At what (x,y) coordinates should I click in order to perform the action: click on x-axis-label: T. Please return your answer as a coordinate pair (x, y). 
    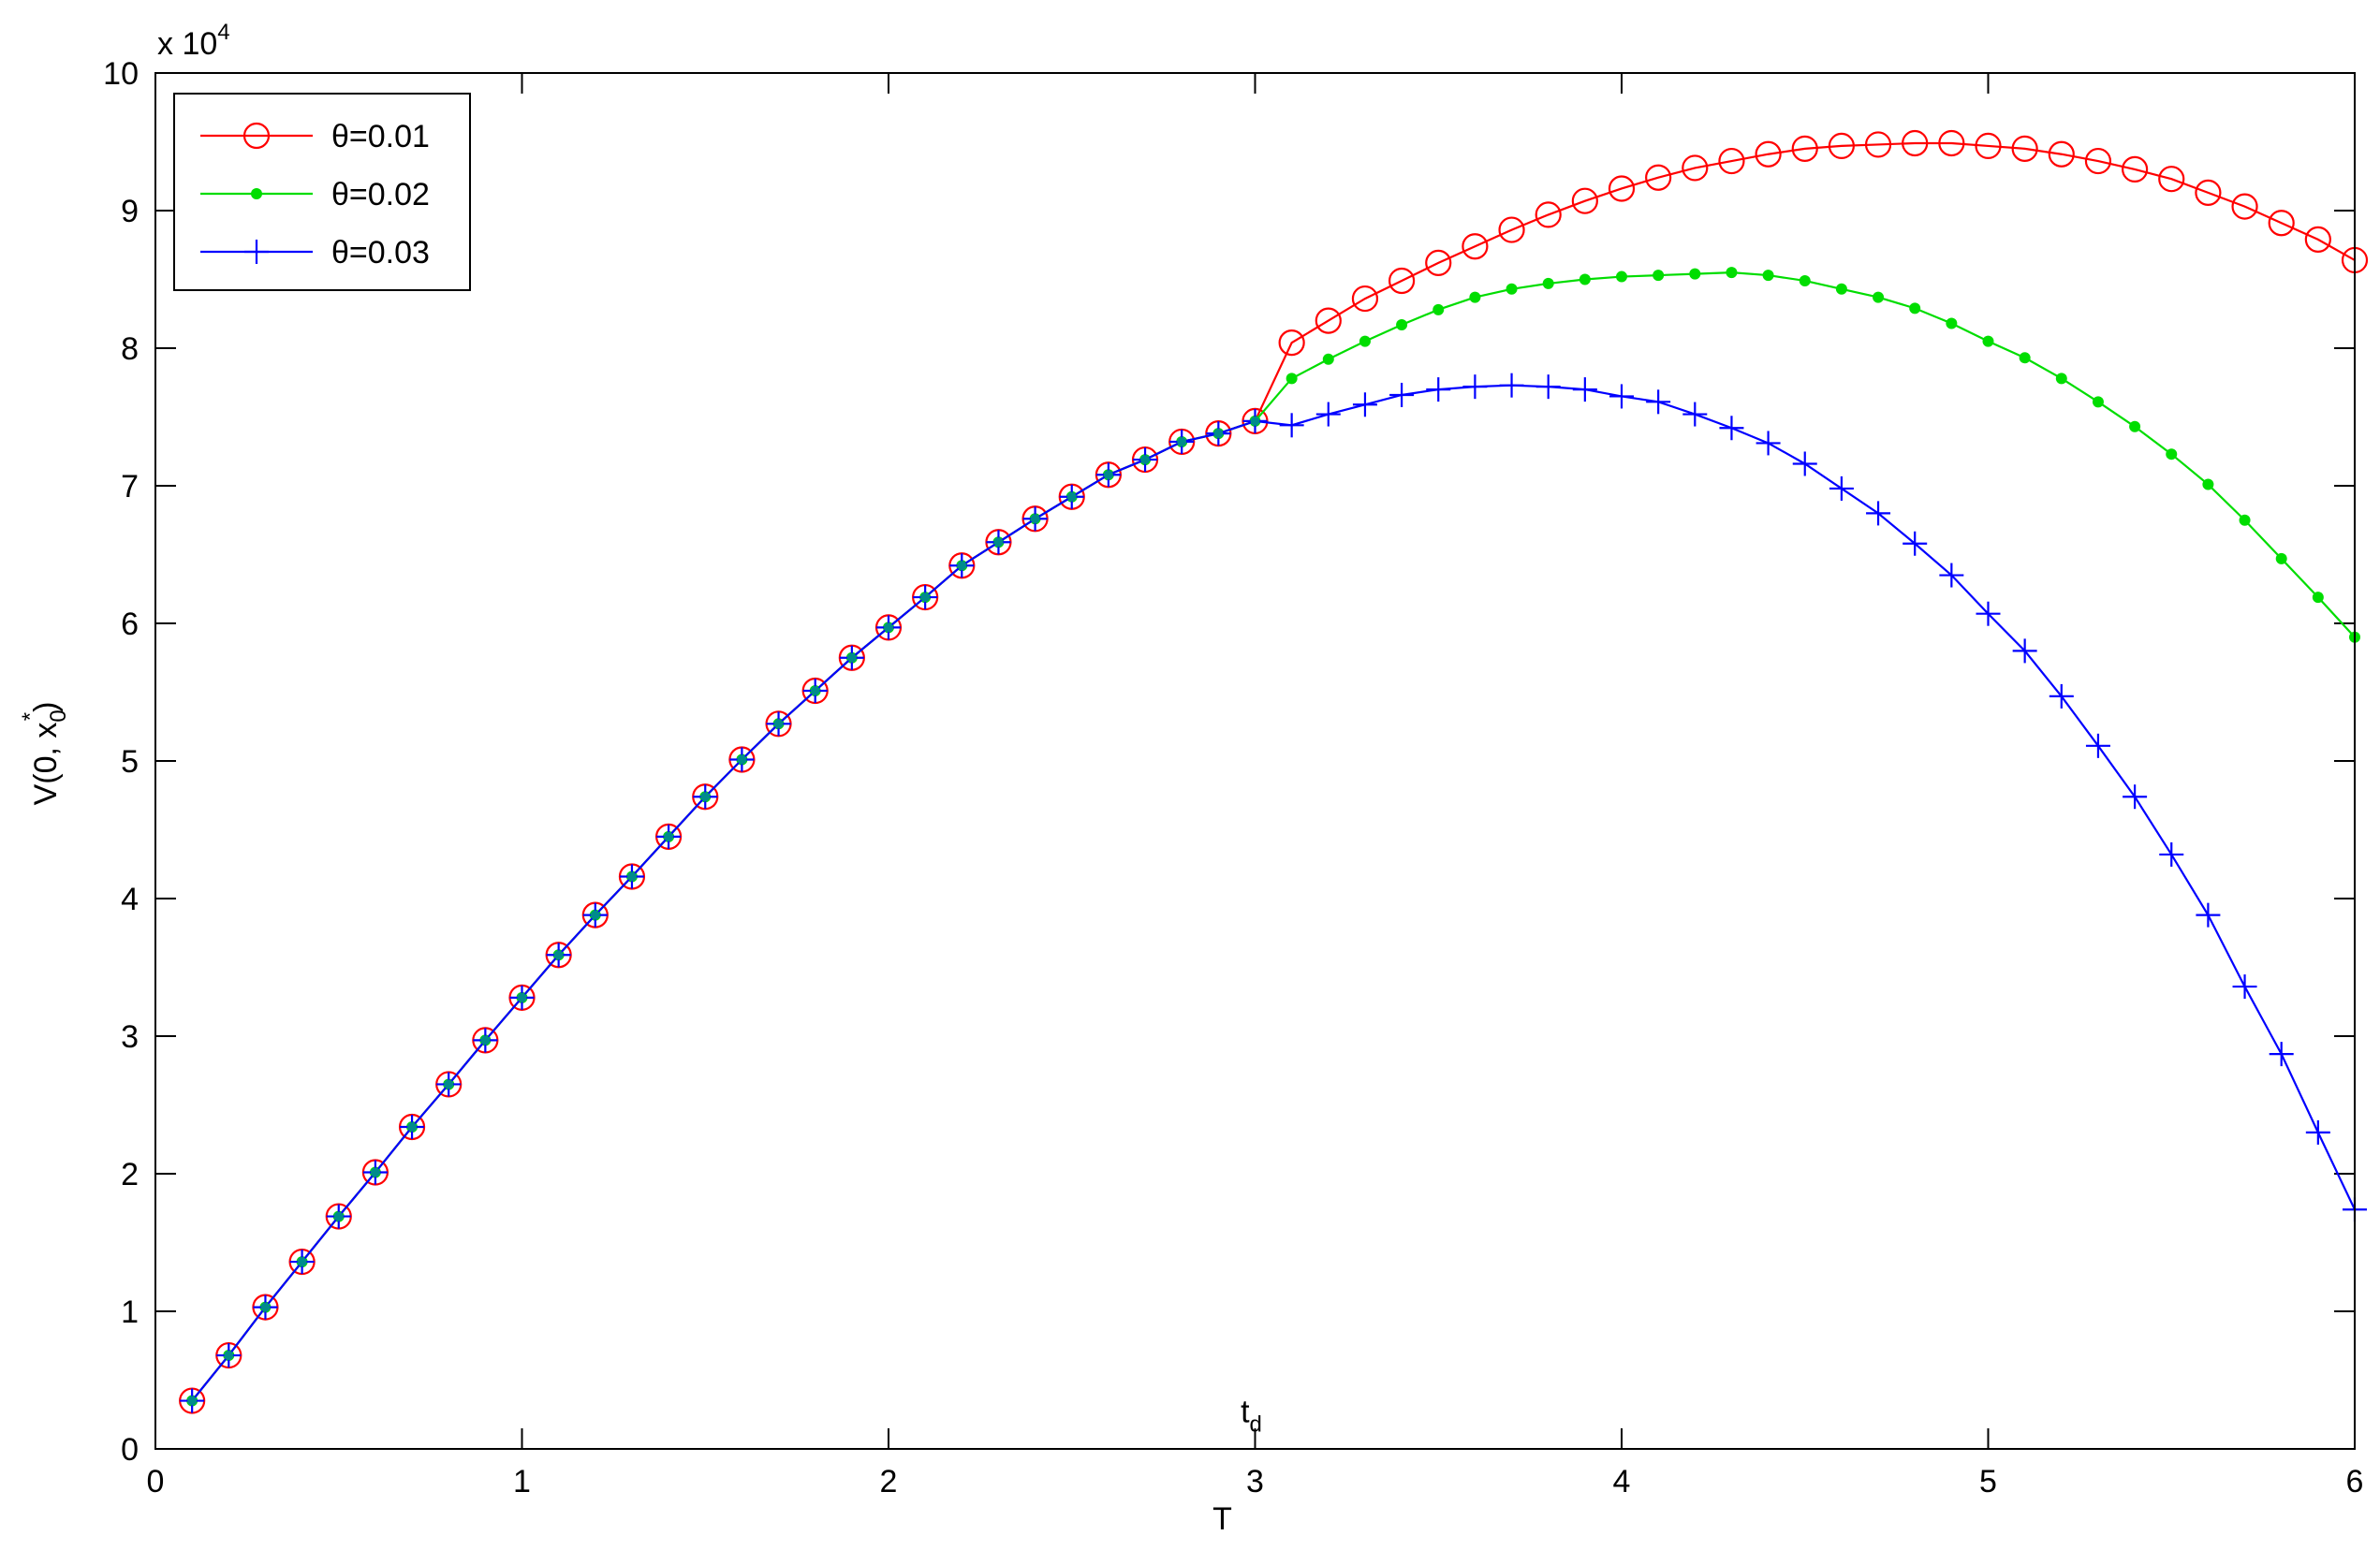
    Looking at the image, I should click on (1222, 1519).